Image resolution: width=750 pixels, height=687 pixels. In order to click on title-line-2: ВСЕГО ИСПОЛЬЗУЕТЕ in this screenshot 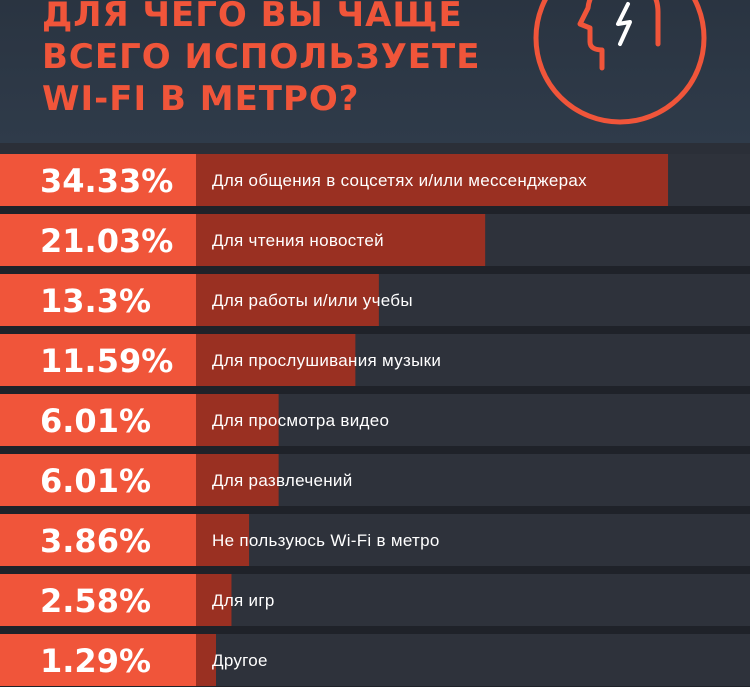, I will do `click(261, 57)`.